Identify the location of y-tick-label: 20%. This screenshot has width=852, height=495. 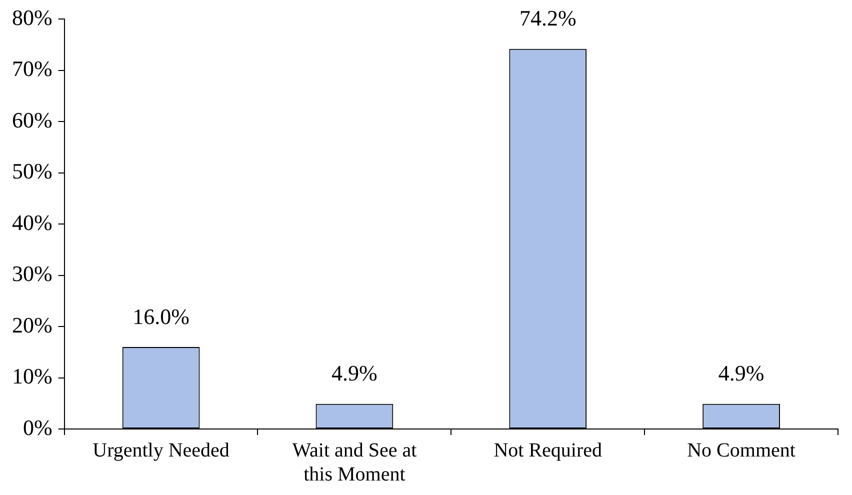
(32, 325).